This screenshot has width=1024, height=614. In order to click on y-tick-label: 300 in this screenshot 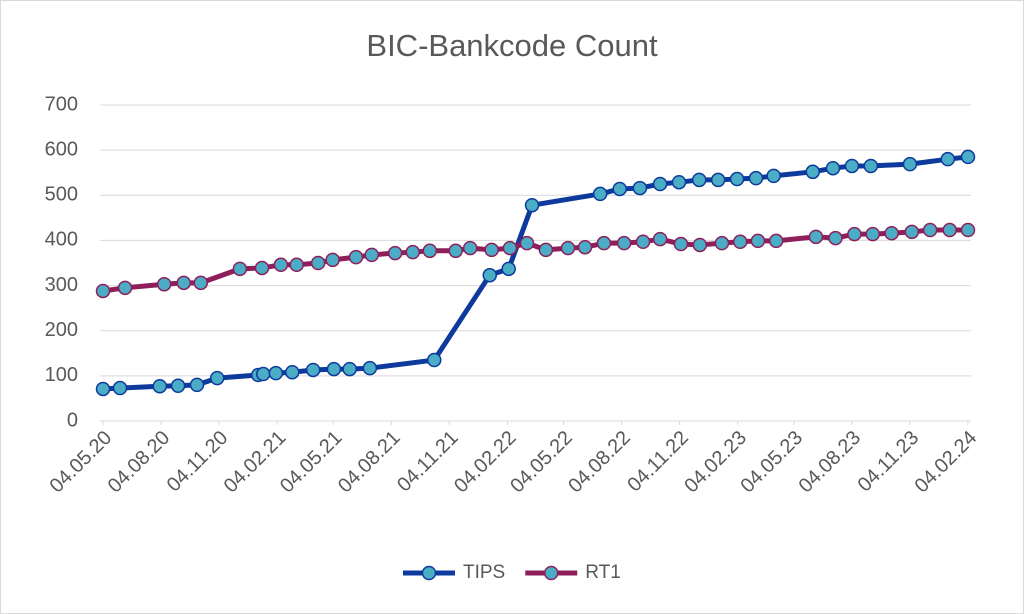, I will do `click(61, 285)`.